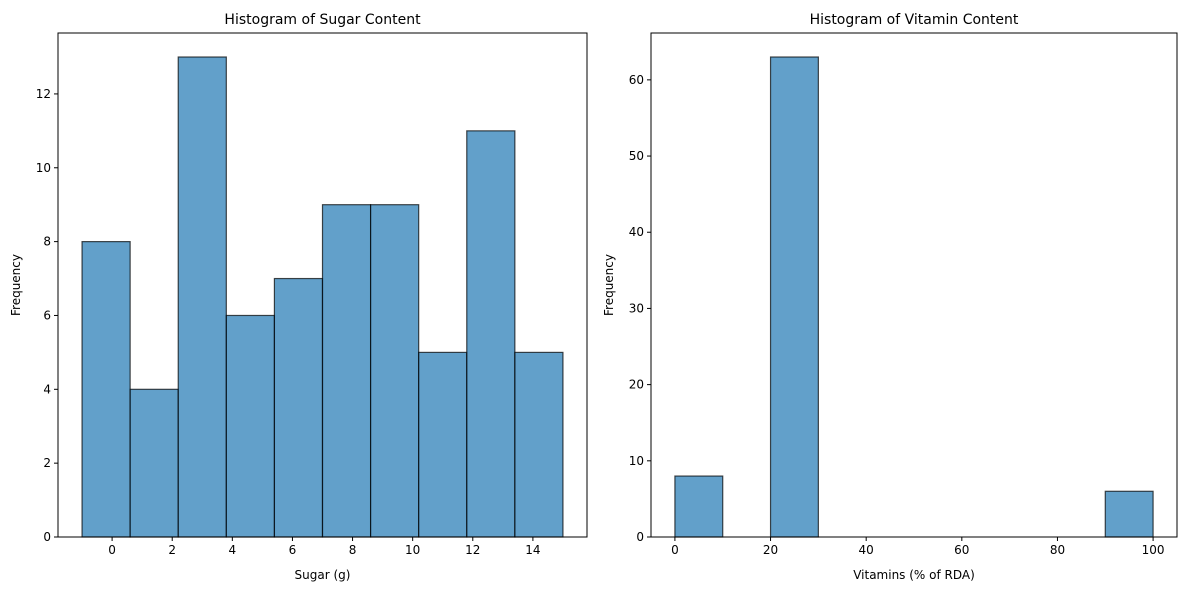 The image size is (1189, 590). I want to click on sugar-y-tick-label: 4, so click(47, 389).